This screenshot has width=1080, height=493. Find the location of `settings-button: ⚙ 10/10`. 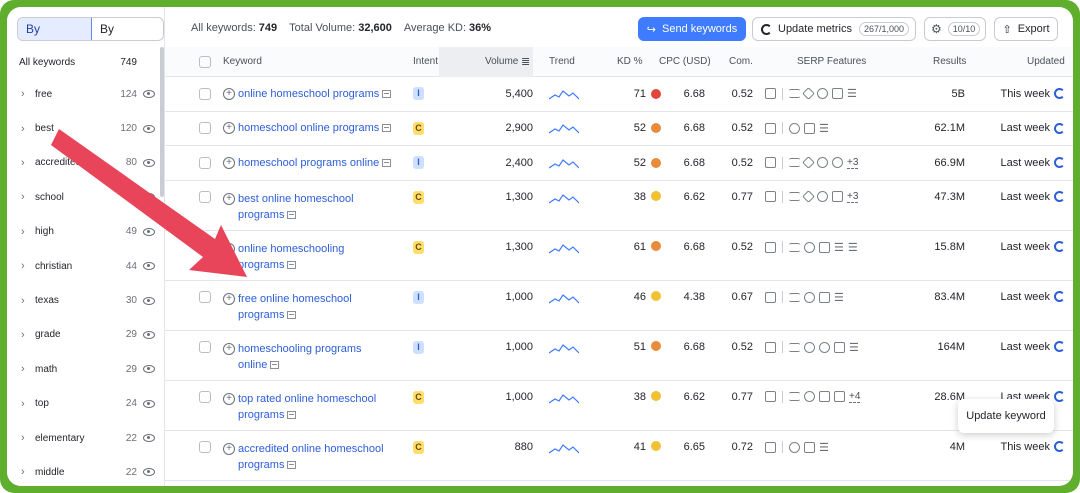

settings-button: ⚙ 10/10 is located at coordinates (955, 29).